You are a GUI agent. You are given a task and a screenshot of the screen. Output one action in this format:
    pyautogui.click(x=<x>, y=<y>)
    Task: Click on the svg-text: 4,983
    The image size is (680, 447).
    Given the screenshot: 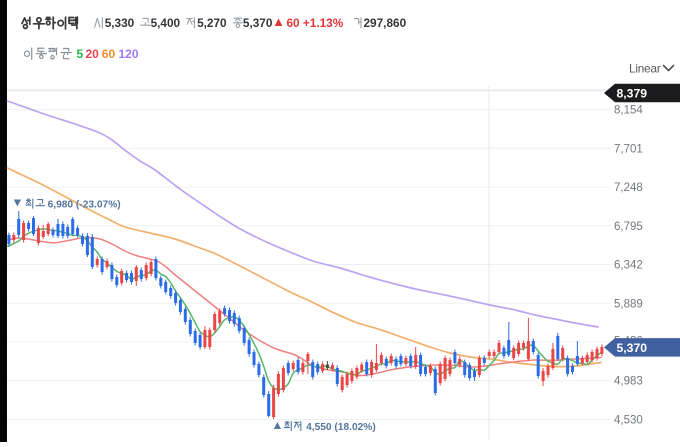 What is the action you would take?
    pyautogui.click(x=628, y=382)
    